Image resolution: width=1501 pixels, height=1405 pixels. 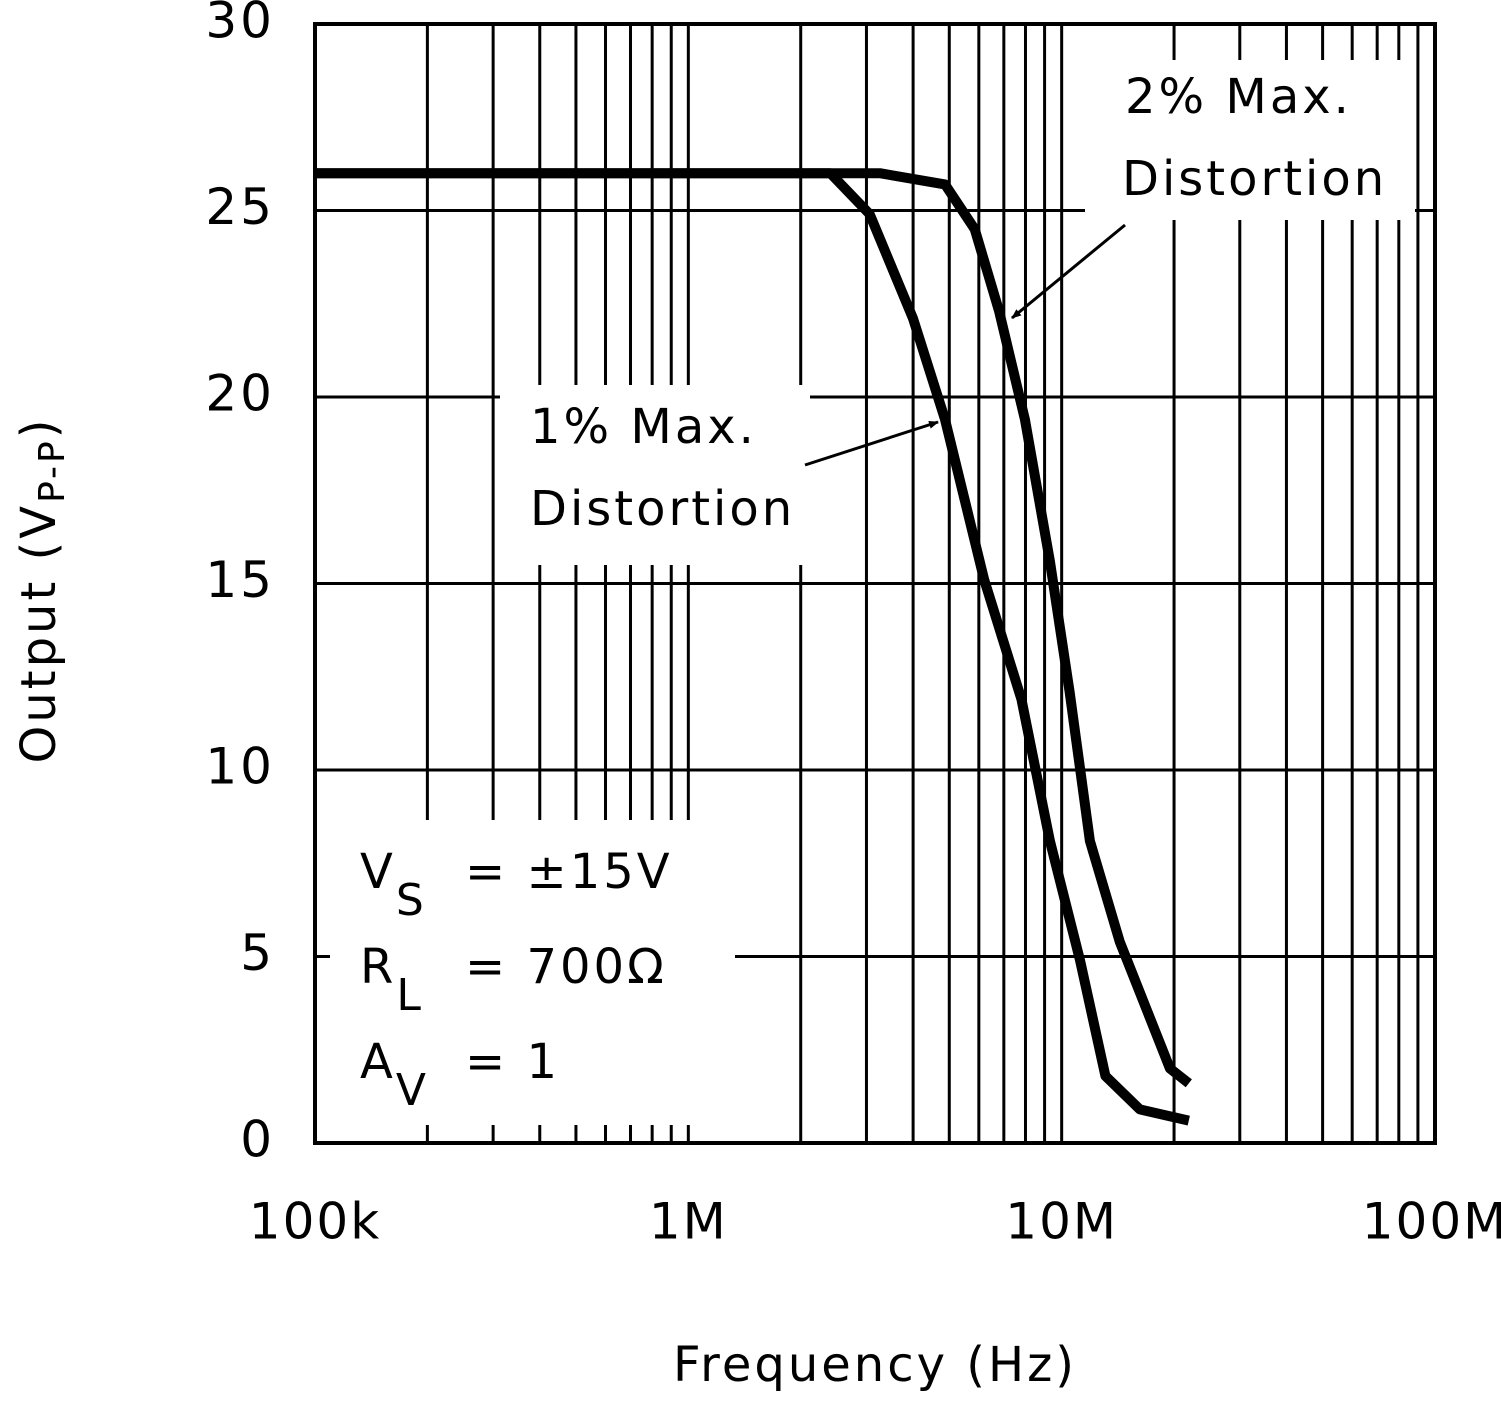 I want to click on condition-text: = ±15V, so click(x=569, y=872).